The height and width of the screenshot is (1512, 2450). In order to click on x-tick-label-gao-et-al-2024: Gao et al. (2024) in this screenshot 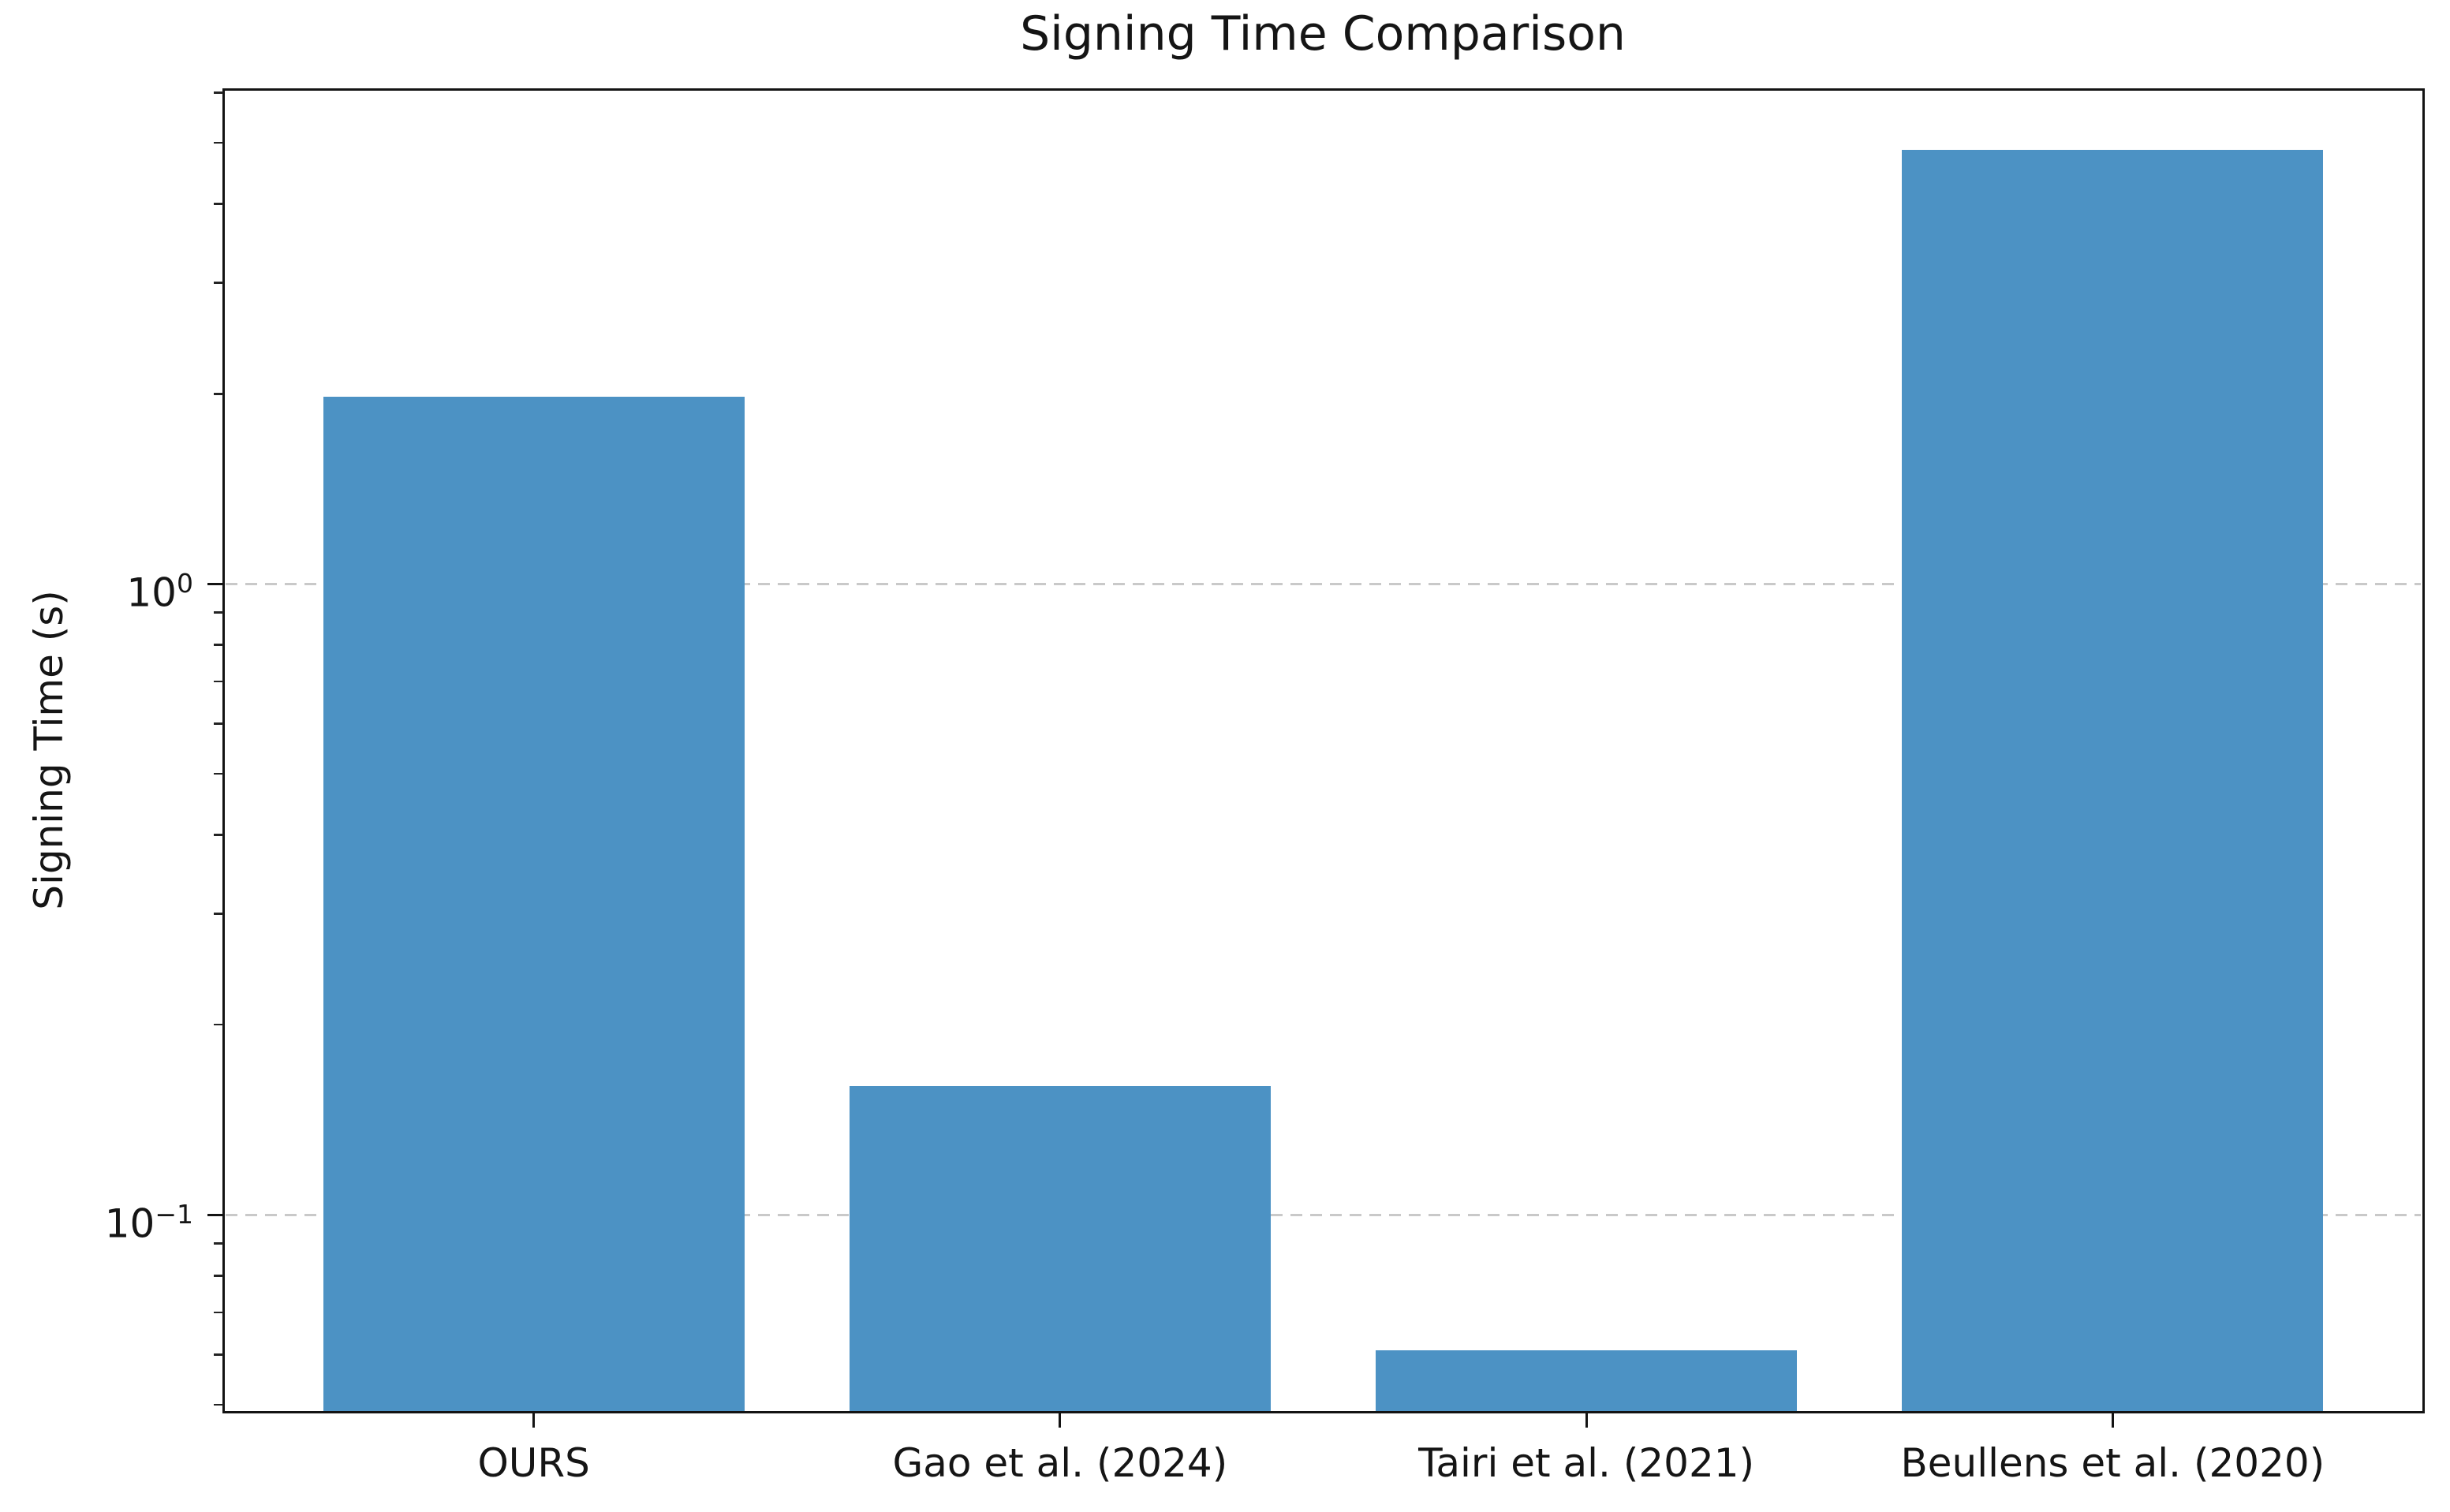, I will do `click(1060, 1463)`.